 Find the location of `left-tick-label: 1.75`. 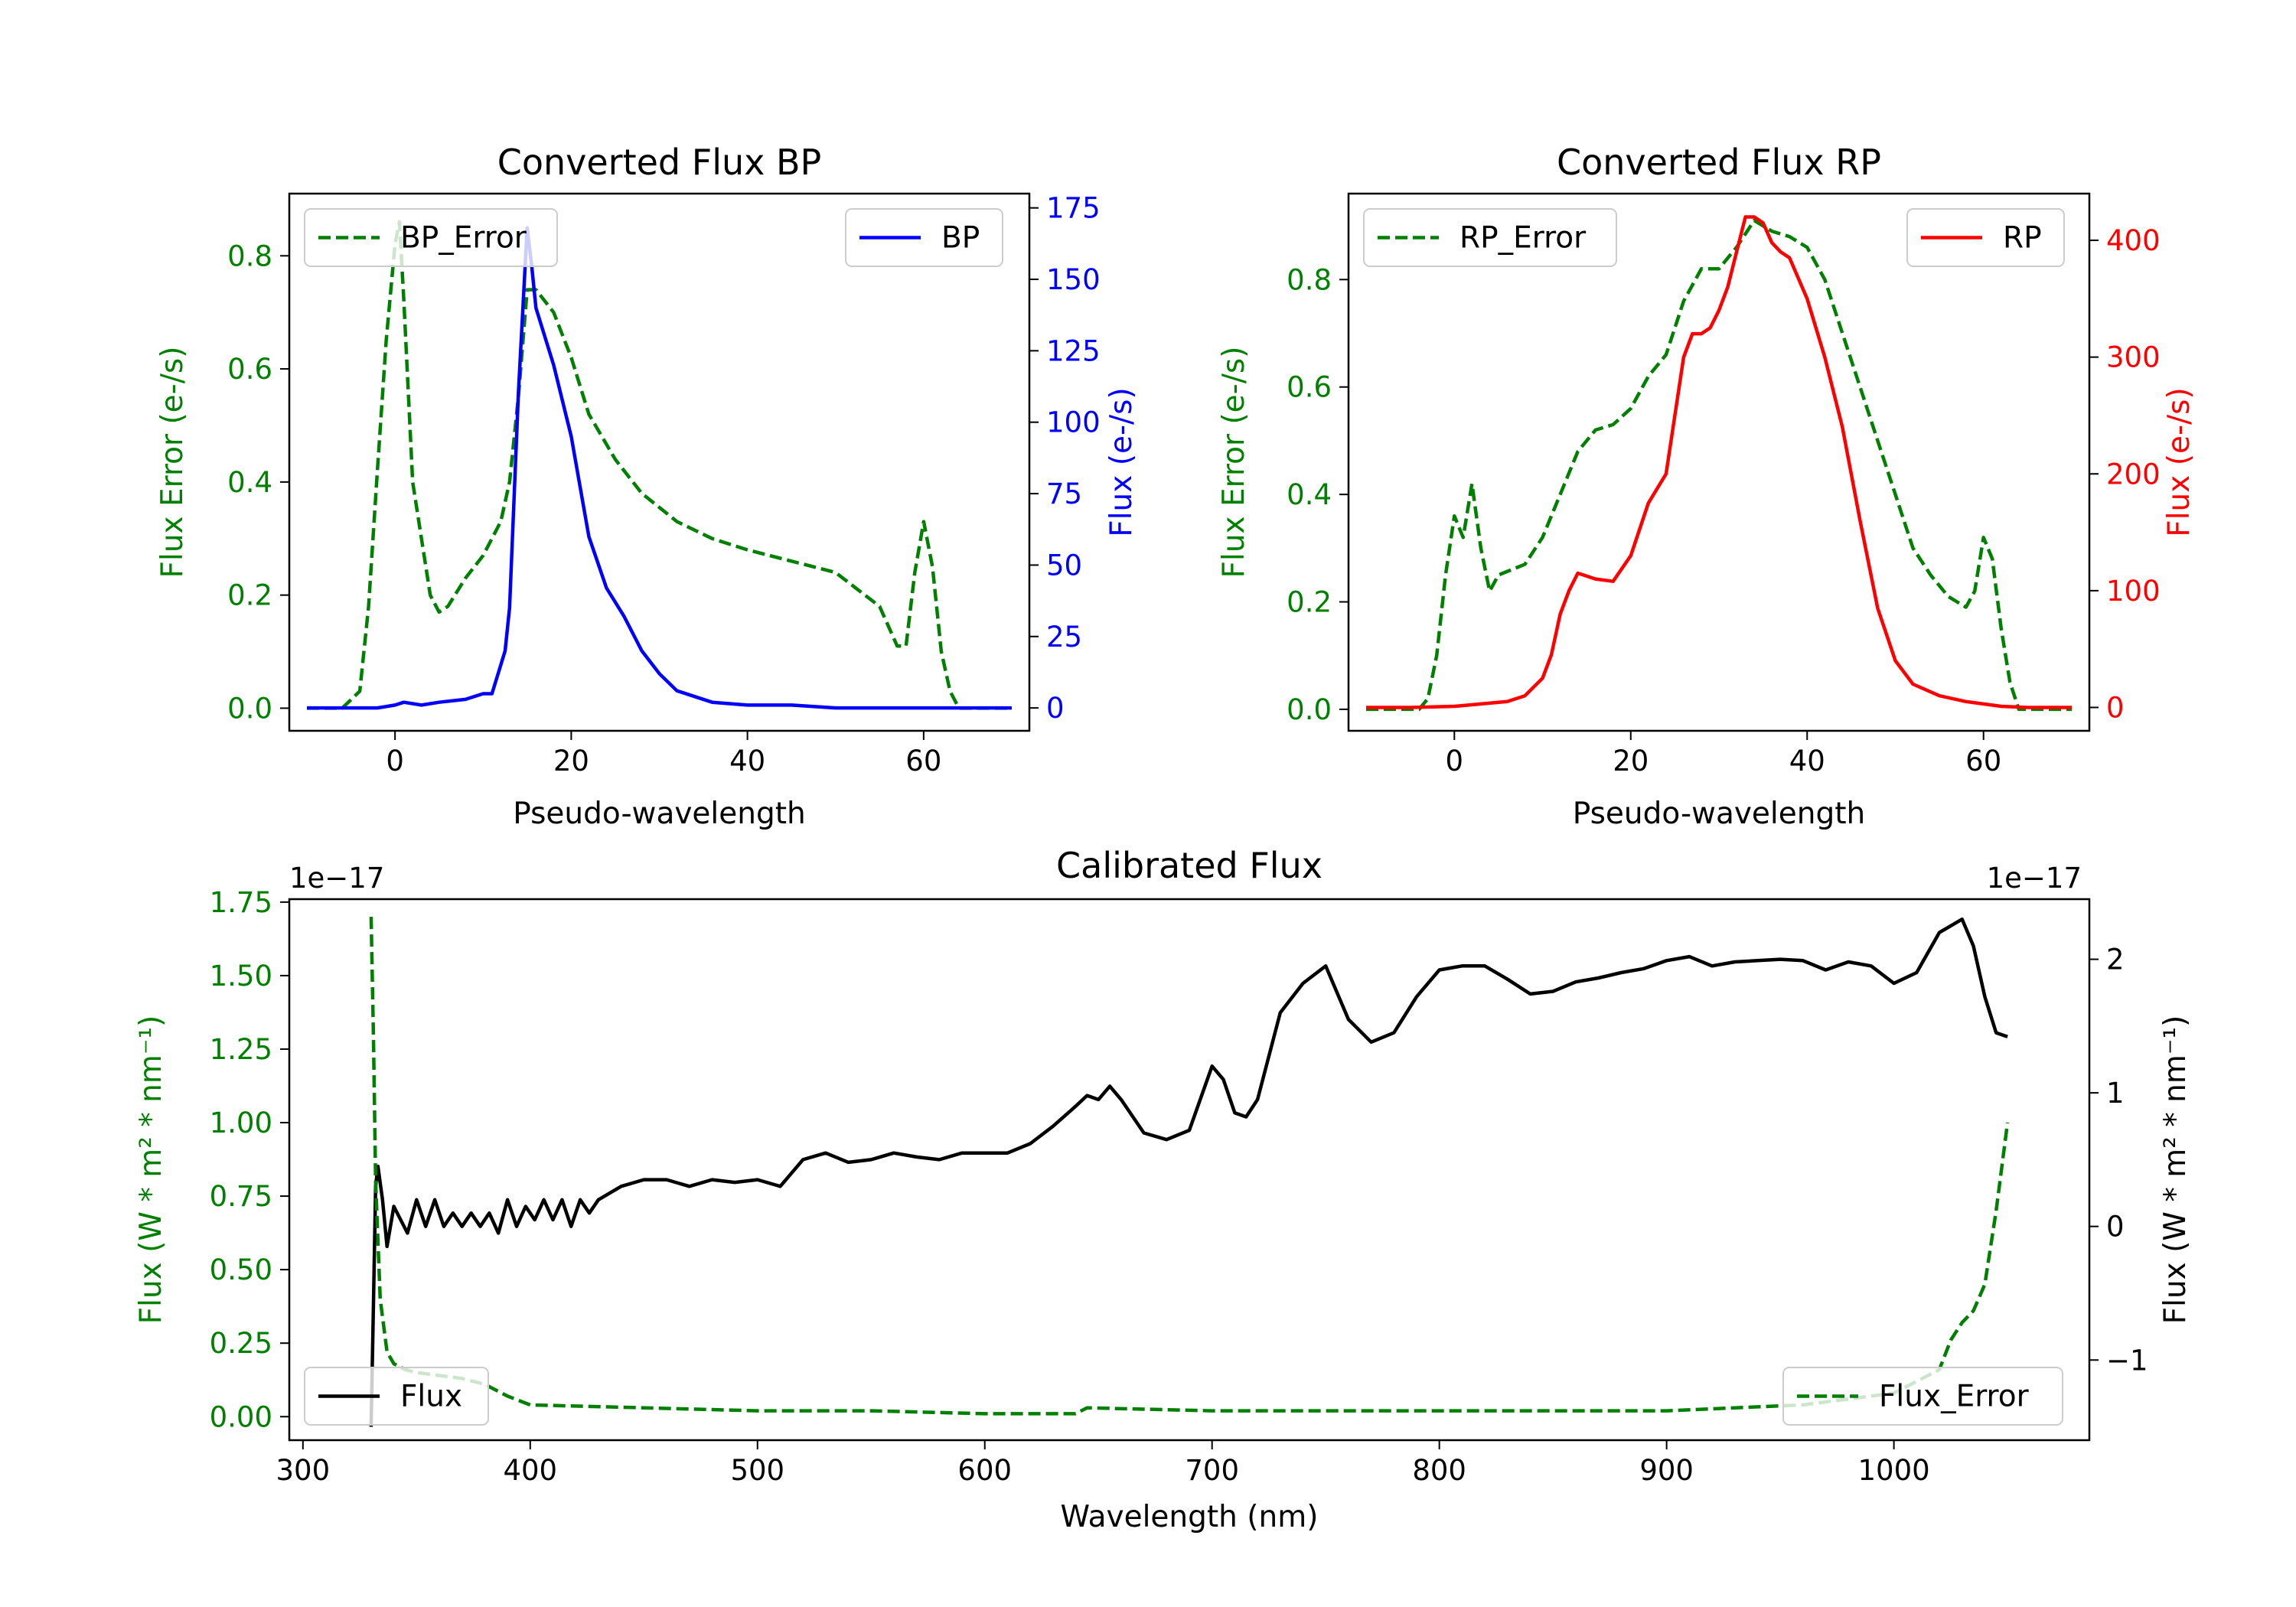

left-tick-label: 1.75 is located at coordinates (241, 902).